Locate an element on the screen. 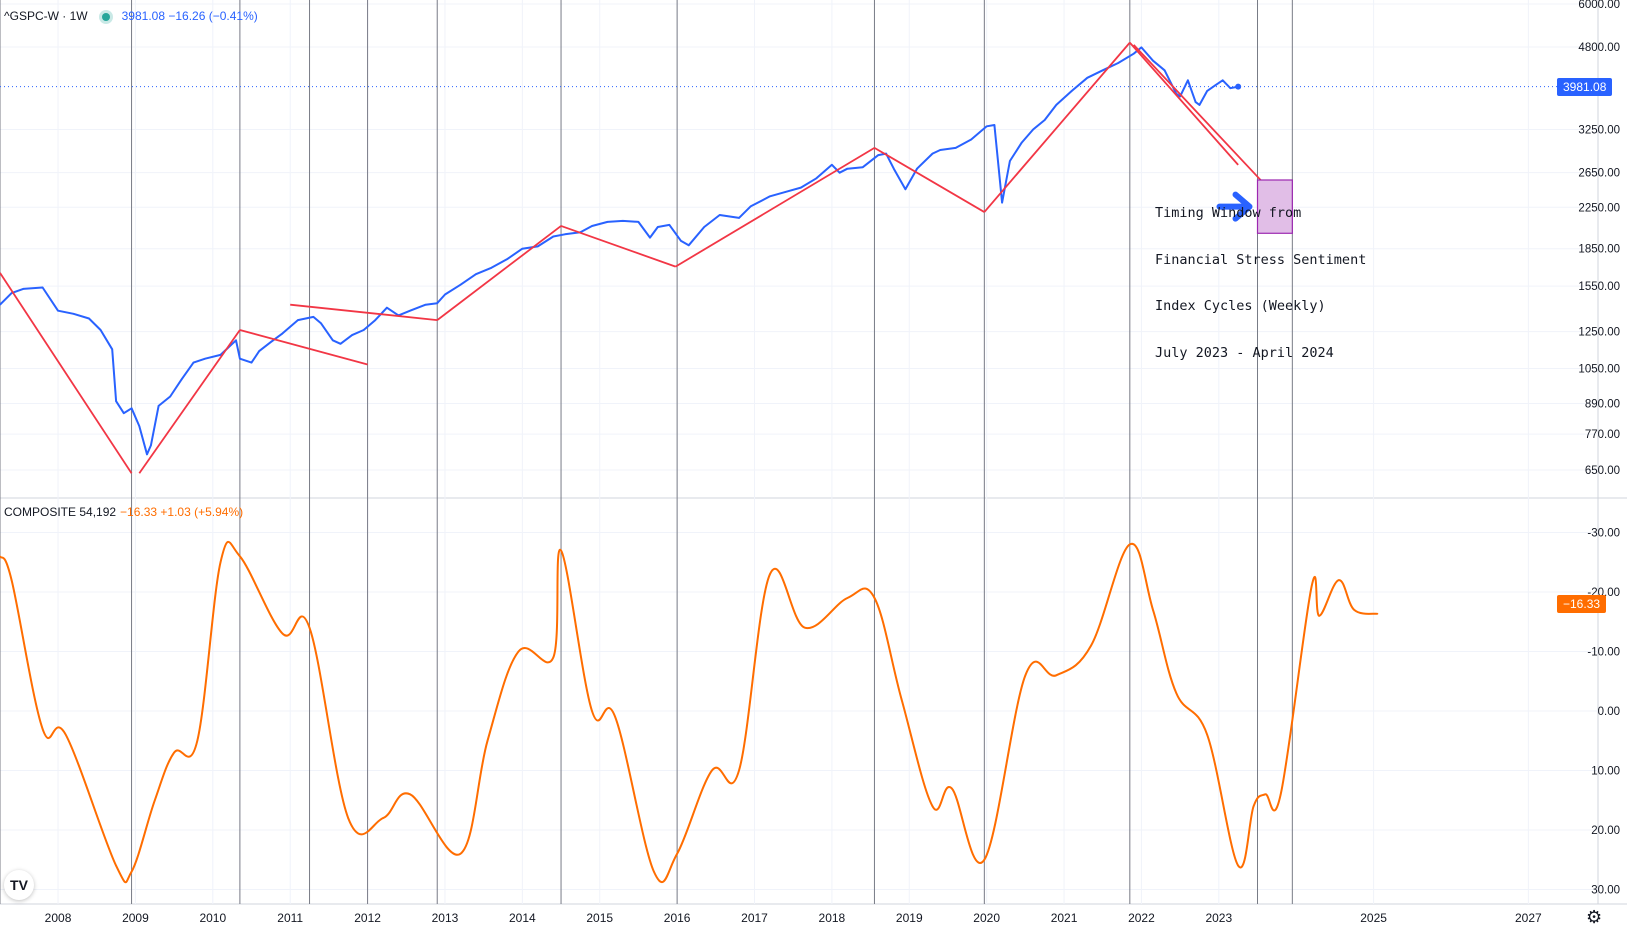 Image resolution: width=1627 pixels, height=934 pixels. price-y-tick-label: 6000.00 is located at coordinates (1599, 5).